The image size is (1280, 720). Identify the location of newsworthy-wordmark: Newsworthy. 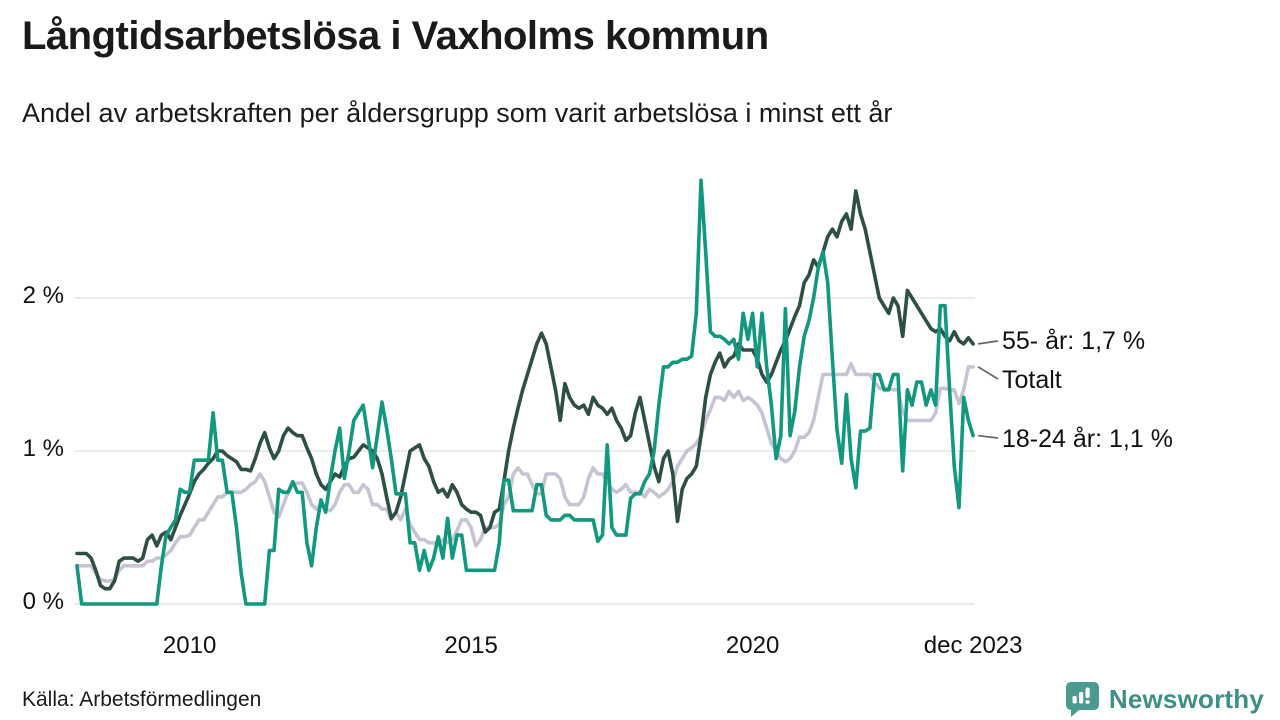
(1186, 698).